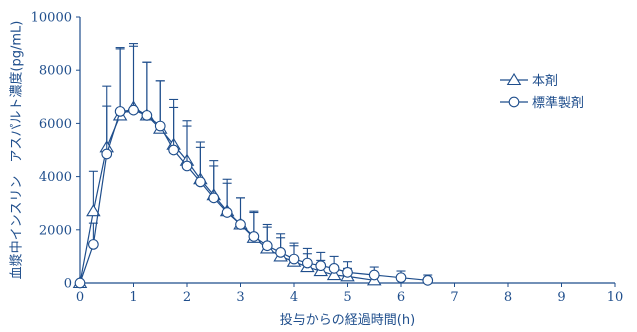 Image resolution: width=637 pixels, height=332 pixels. What do you see at coordinates (401, 297) in the screenshot?
I see `x-tick-label: 6` at bounding box center [401, 297].